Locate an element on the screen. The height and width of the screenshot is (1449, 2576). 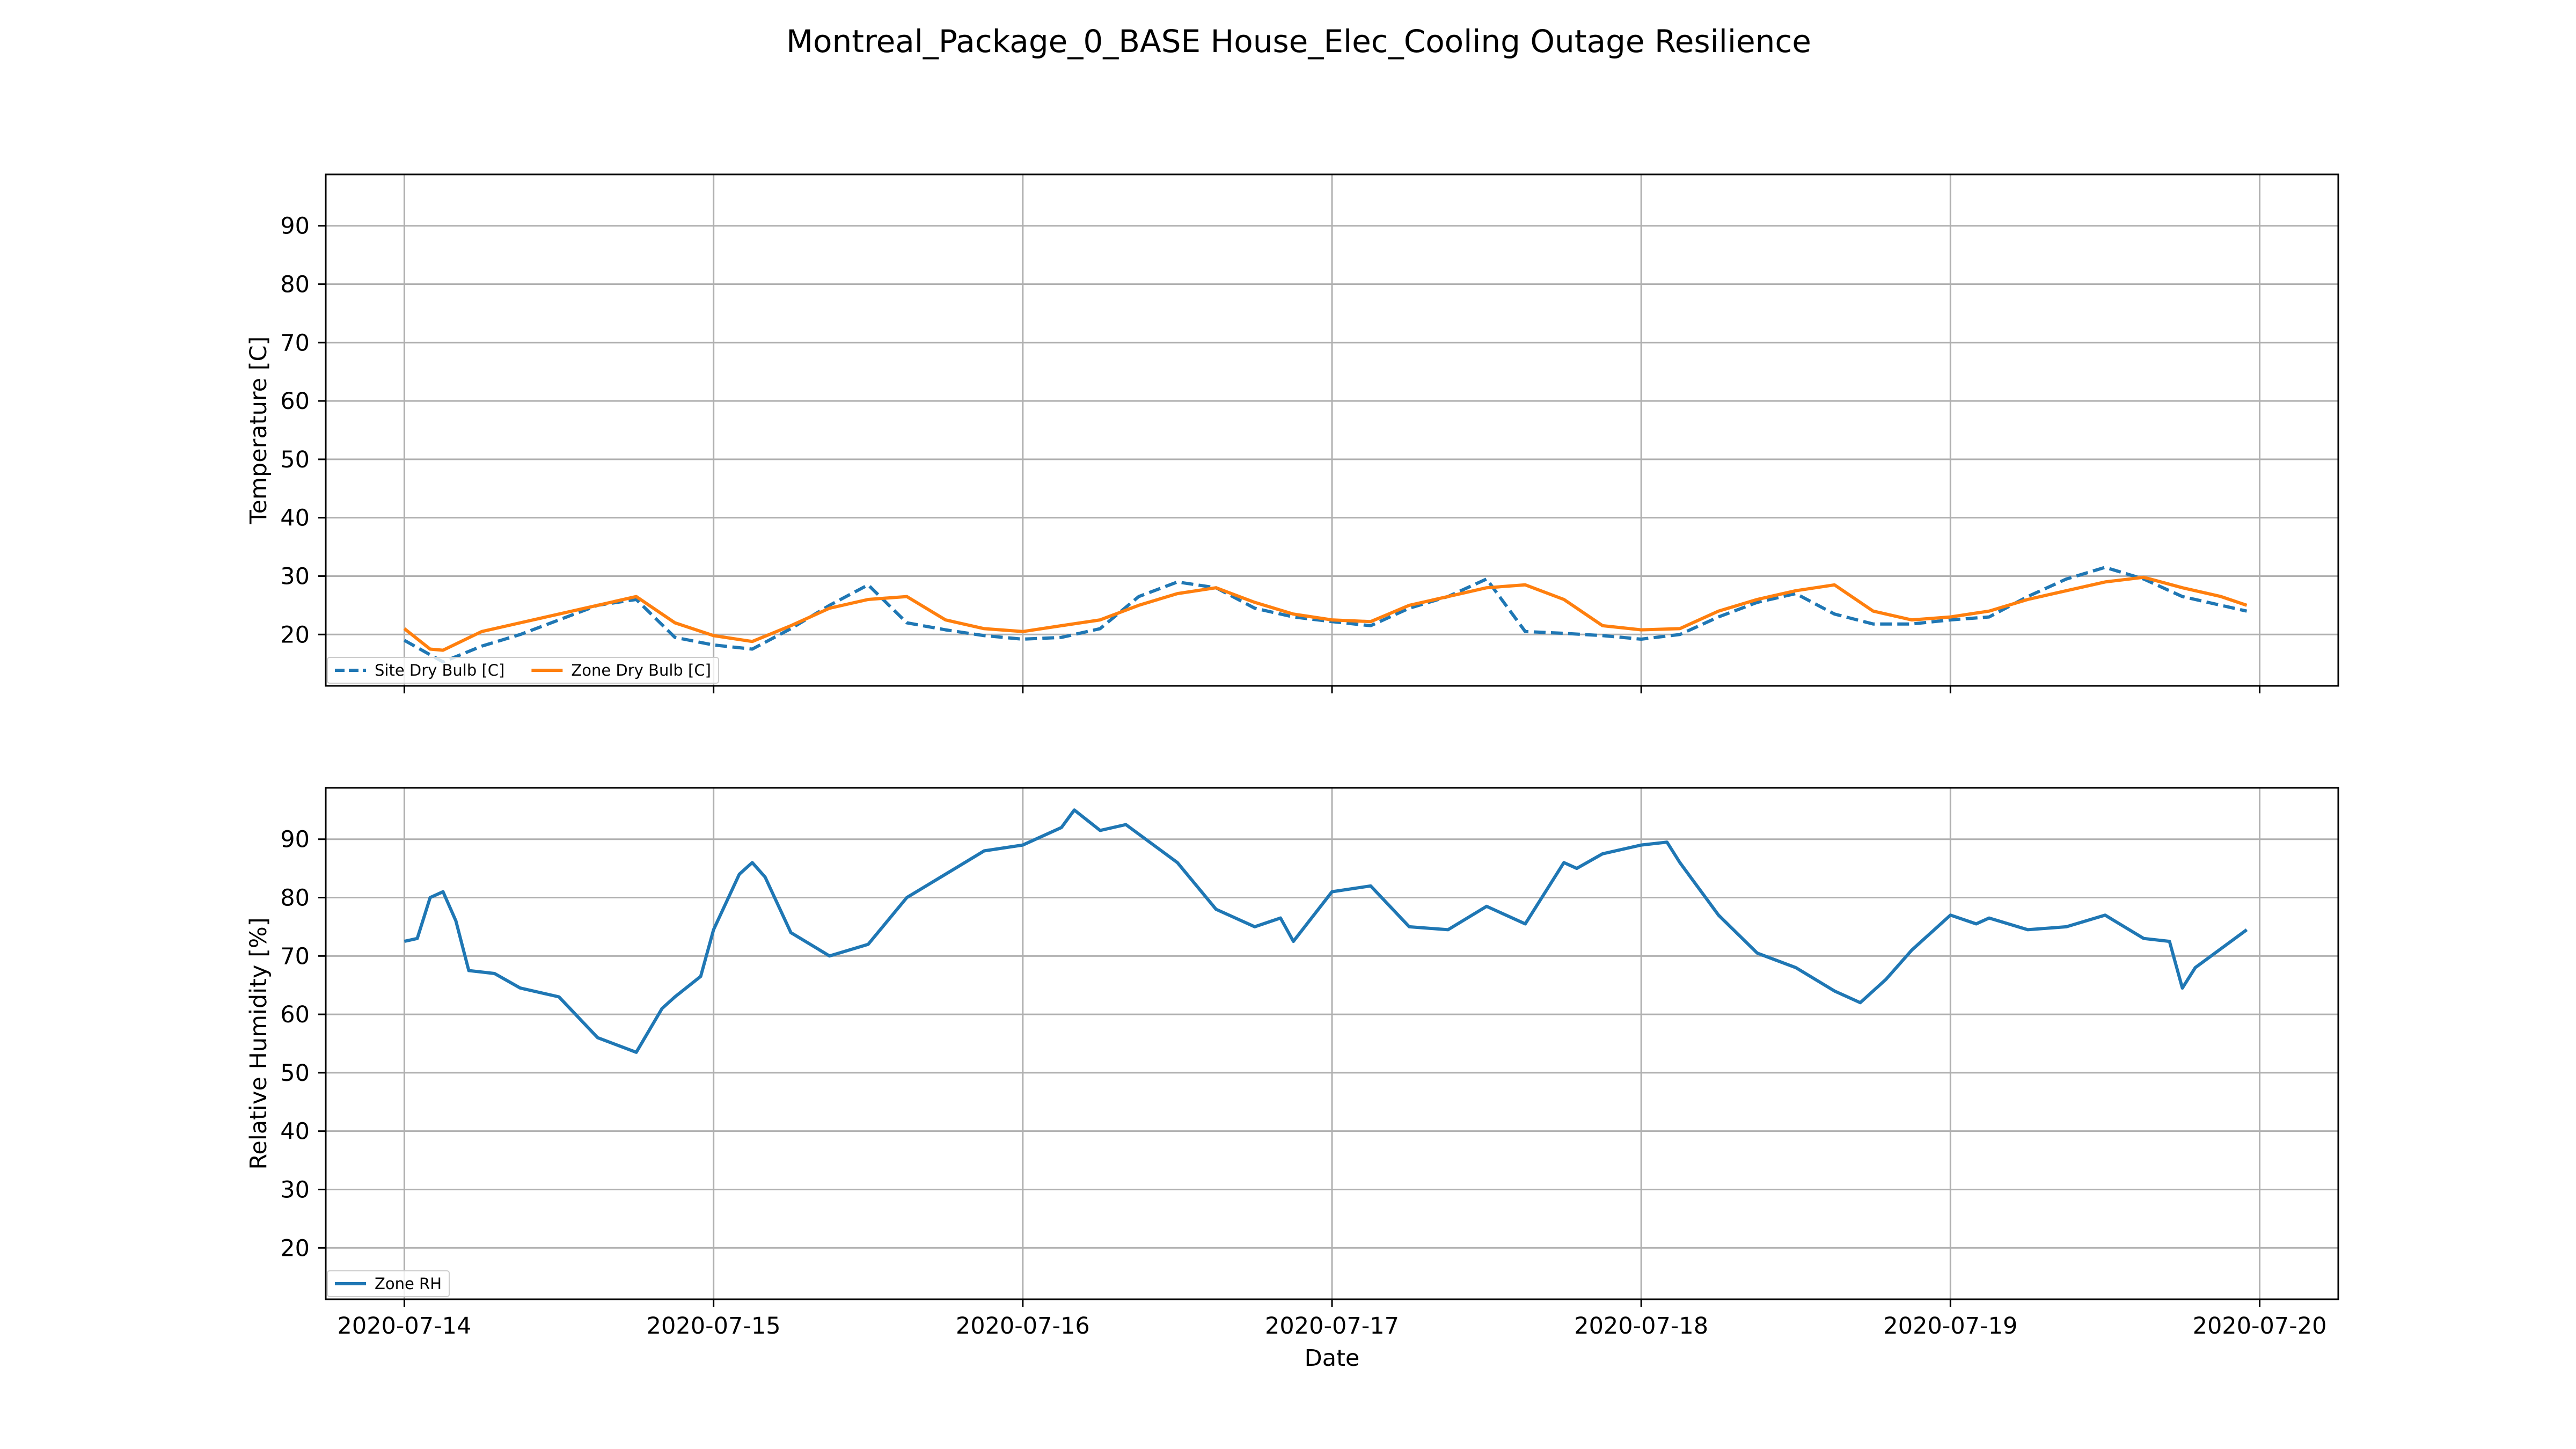
series-line-site-dry-bulb-c is located at coordinates (1325, 615).